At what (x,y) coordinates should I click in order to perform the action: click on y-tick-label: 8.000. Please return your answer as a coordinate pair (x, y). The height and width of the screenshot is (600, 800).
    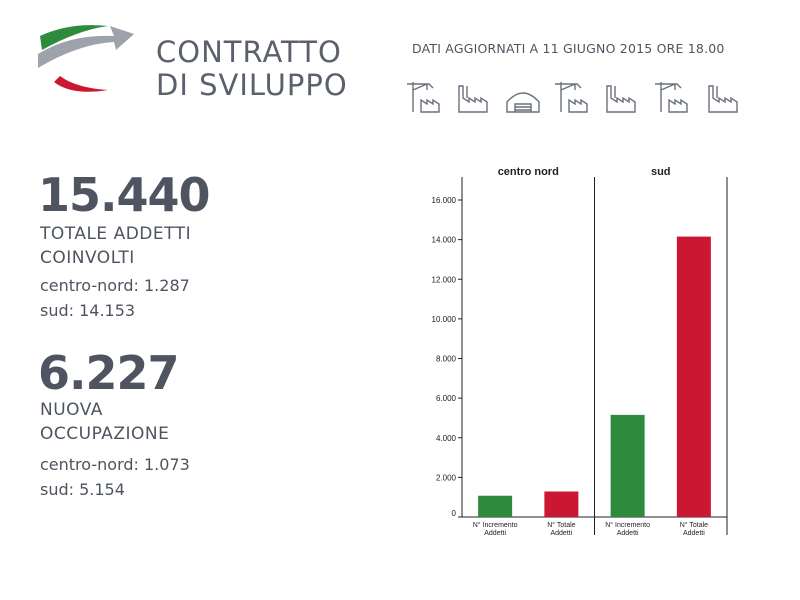
    Looking at the image, I should click on (446, 359).